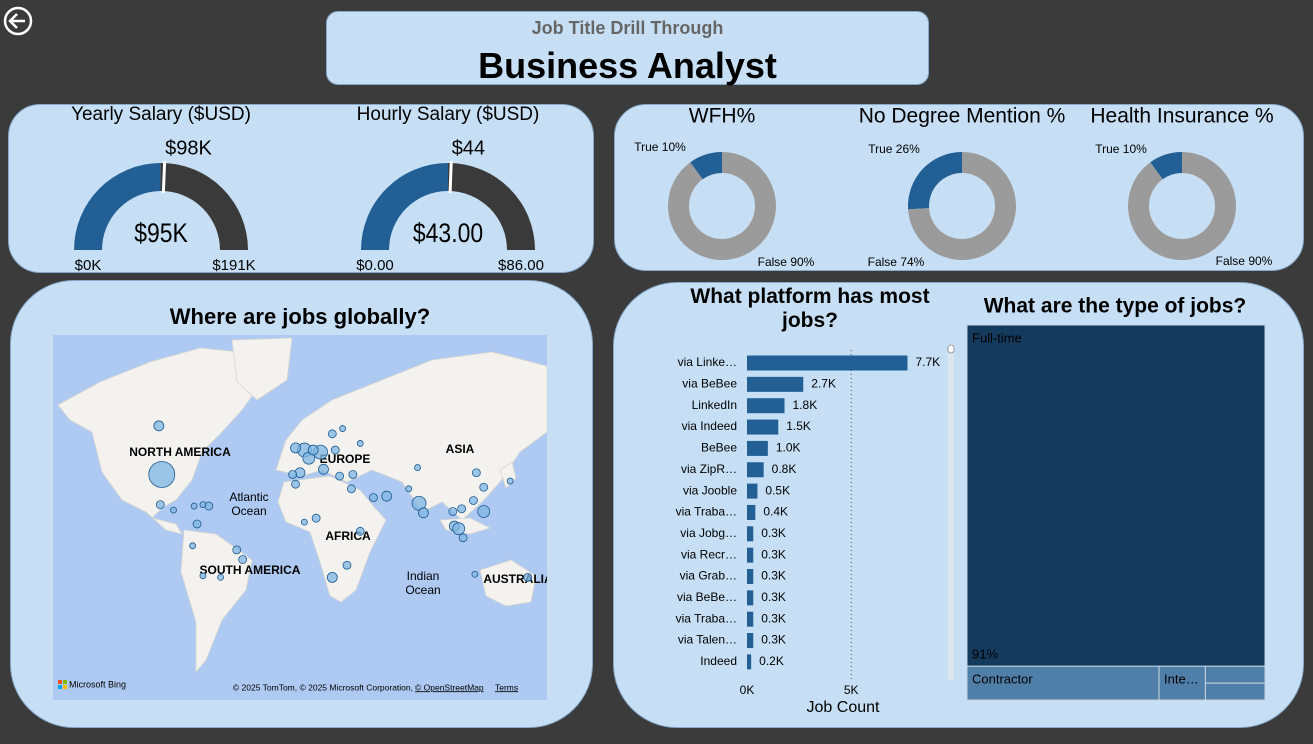 The width and height of the screenshot is (1313, 744). What do you see at coordinates (718, 661) in the screenshot?
I see `y-tick-label: Indeed` at bounding box center [718, 661].